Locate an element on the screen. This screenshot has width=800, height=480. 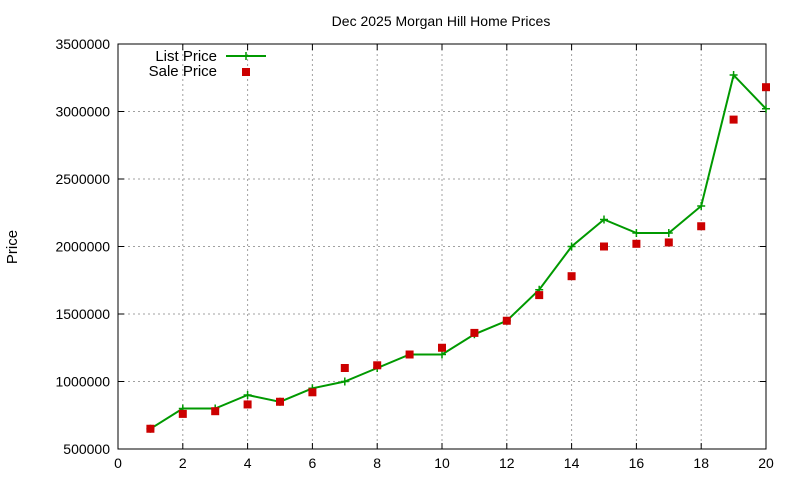
y-tick-label: 3000000 is located at coordinates (82, 112).